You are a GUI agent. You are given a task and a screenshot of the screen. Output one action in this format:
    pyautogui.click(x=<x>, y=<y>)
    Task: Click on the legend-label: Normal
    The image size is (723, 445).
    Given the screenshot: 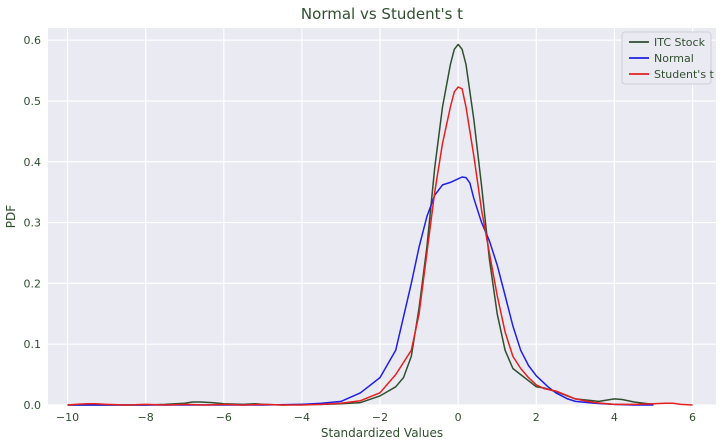 What is the action you would take?
    pyautogui.click(x=674, y=58)
    